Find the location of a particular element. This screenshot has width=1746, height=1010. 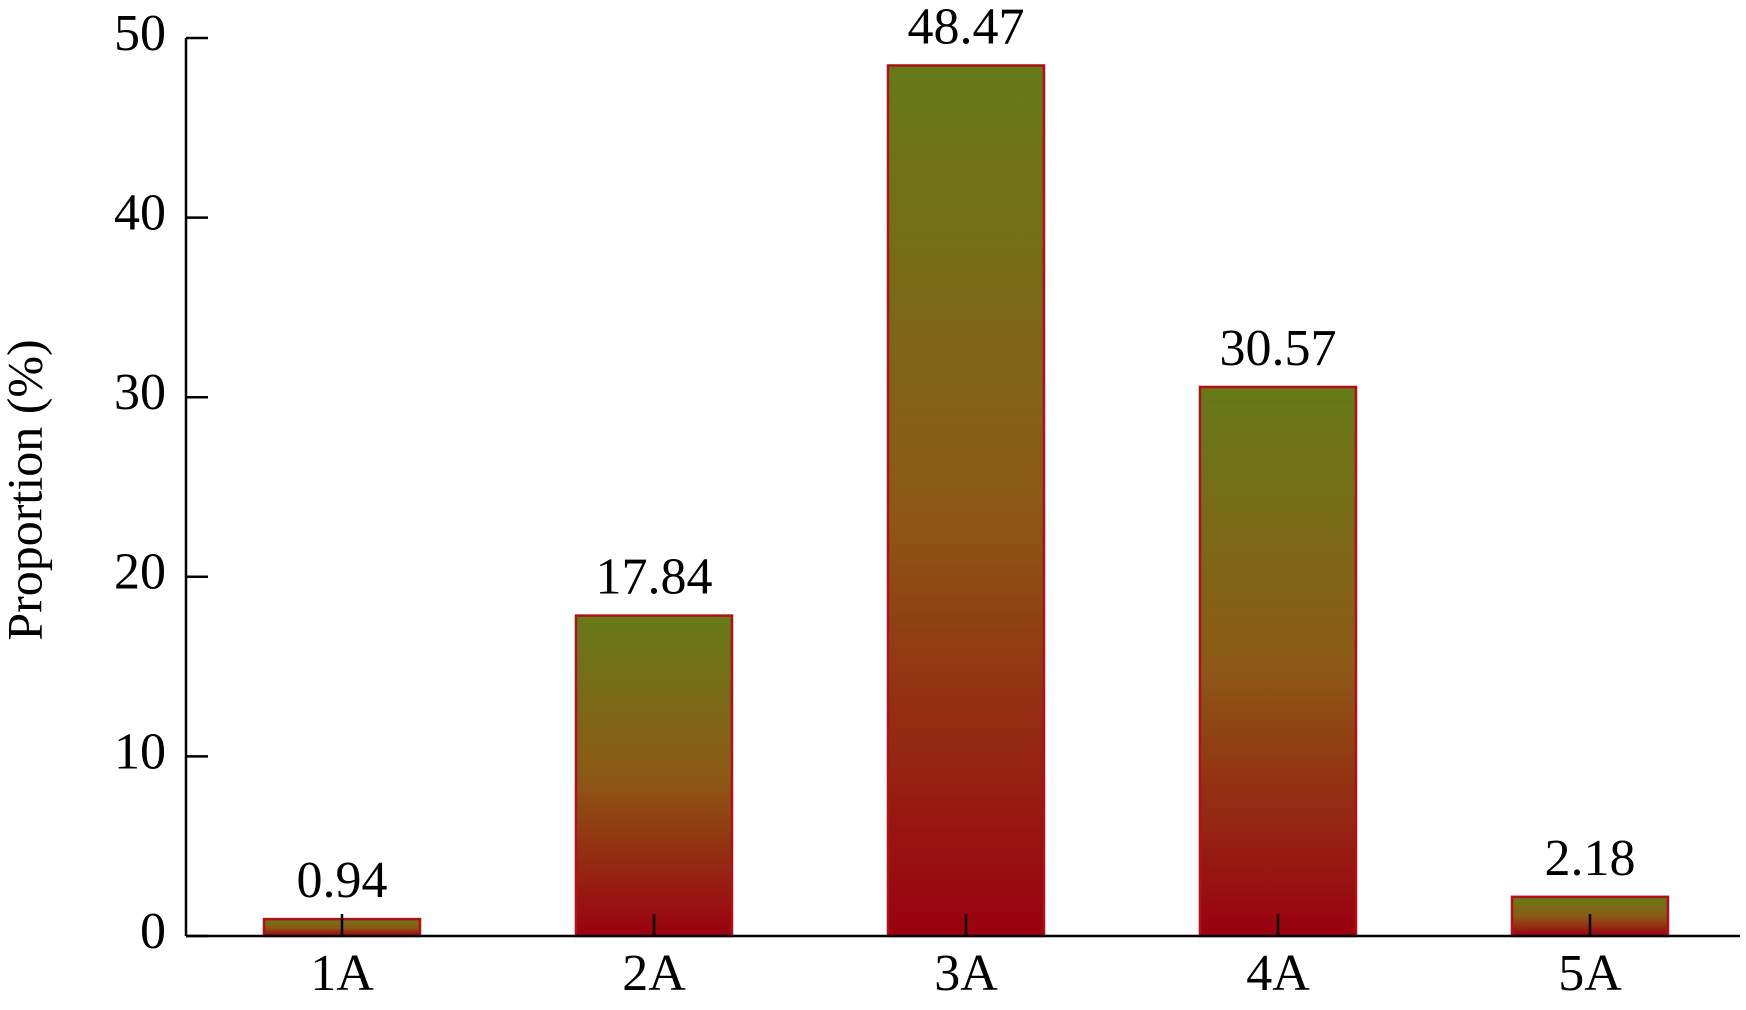

value-label: 30.57 is located at coordinates (1278, 348).